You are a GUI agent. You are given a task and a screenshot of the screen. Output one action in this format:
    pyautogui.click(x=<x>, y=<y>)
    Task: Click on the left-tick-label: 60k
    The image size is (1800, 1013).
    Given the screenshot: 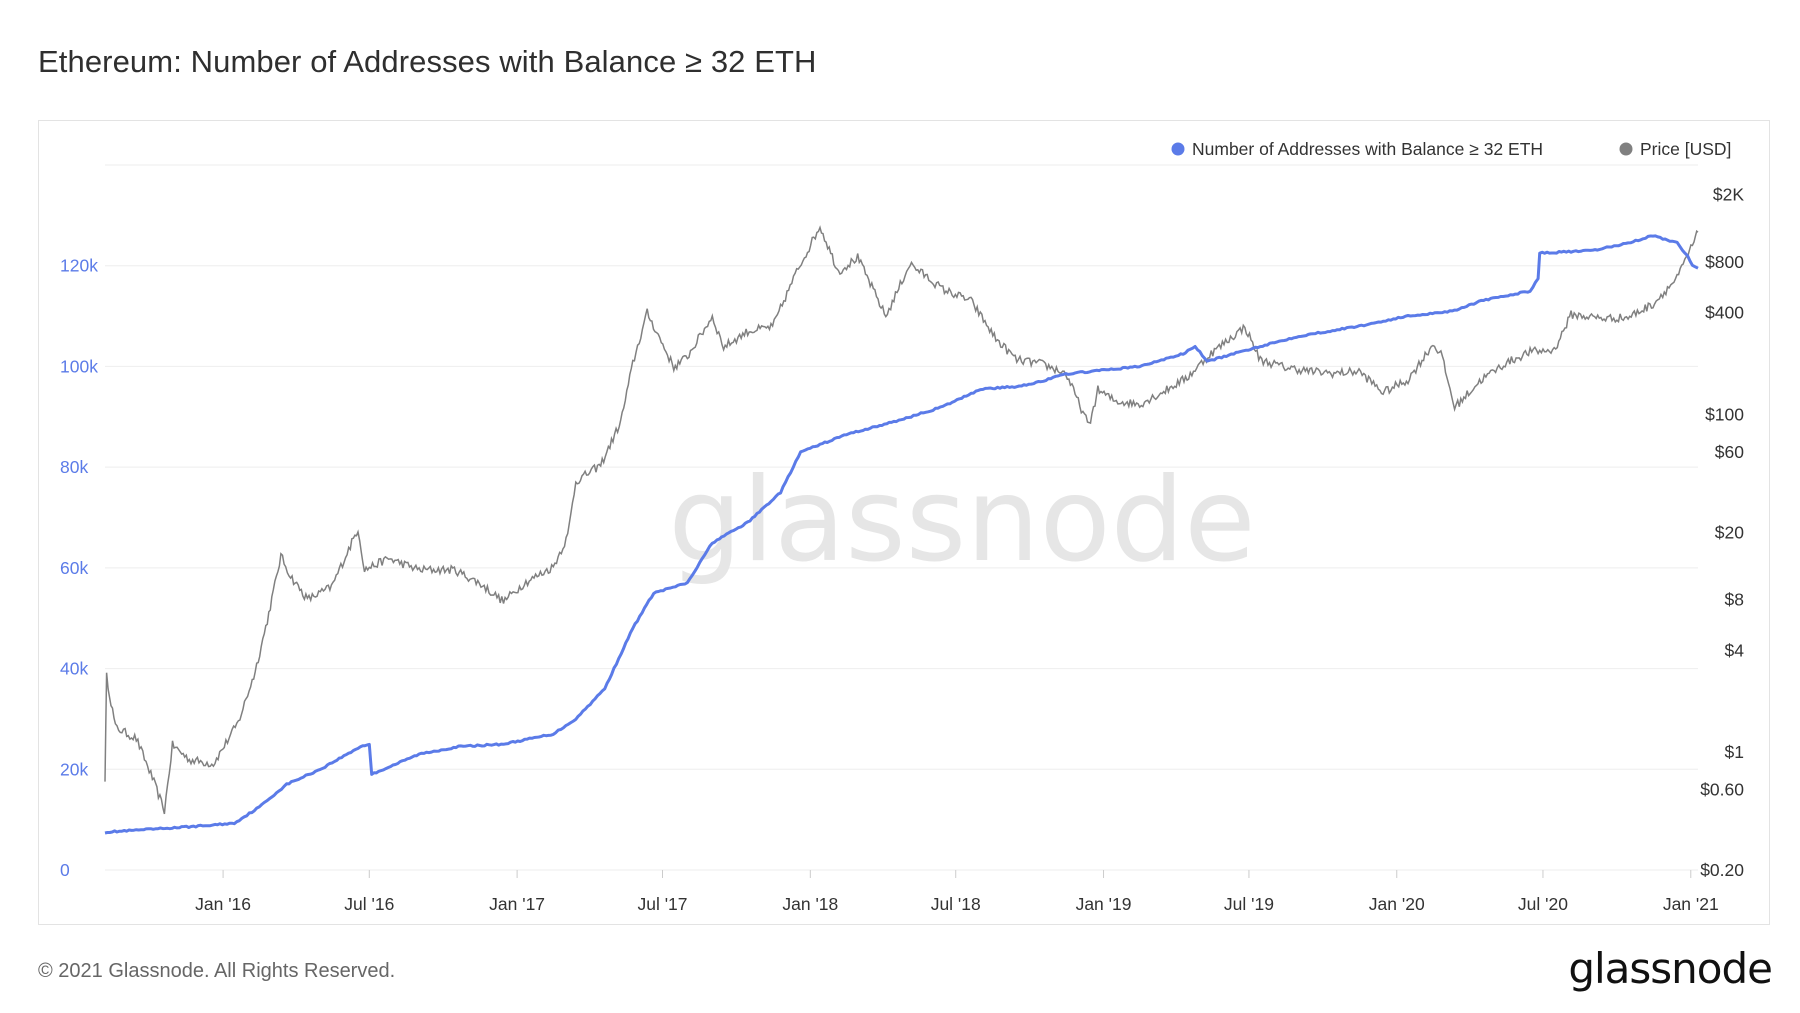 What is the action you would take?
    pyautogui.click(x=74, y=568)
    